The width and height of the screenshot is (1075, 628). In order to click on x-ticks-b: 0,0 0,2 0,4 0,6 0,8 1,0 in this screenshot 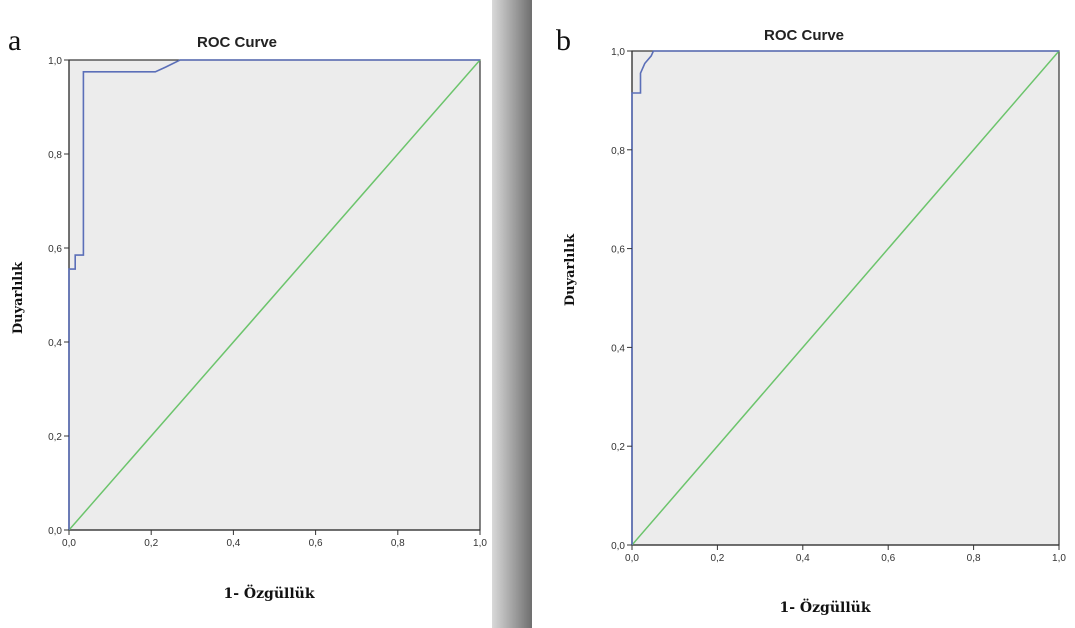, I will do `click(845, 554)`.